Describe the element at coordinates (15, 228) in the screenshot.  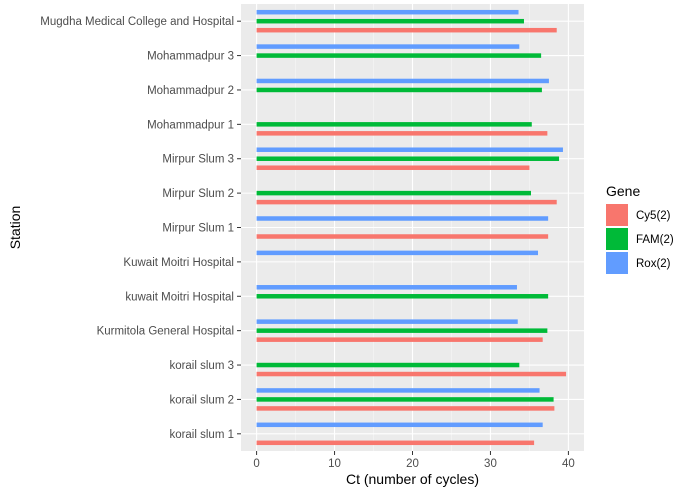
I see `y-axis-title: Station` at that location.